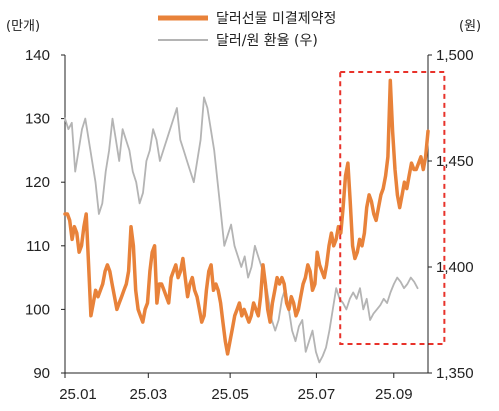 The height and width of the screenshot is (411, 499). What do you see at coordinates (267, 41) in the screenshot?
I see `legend-label-fx: 달러/원 환율 (우)` at bounding box center [267, 41].